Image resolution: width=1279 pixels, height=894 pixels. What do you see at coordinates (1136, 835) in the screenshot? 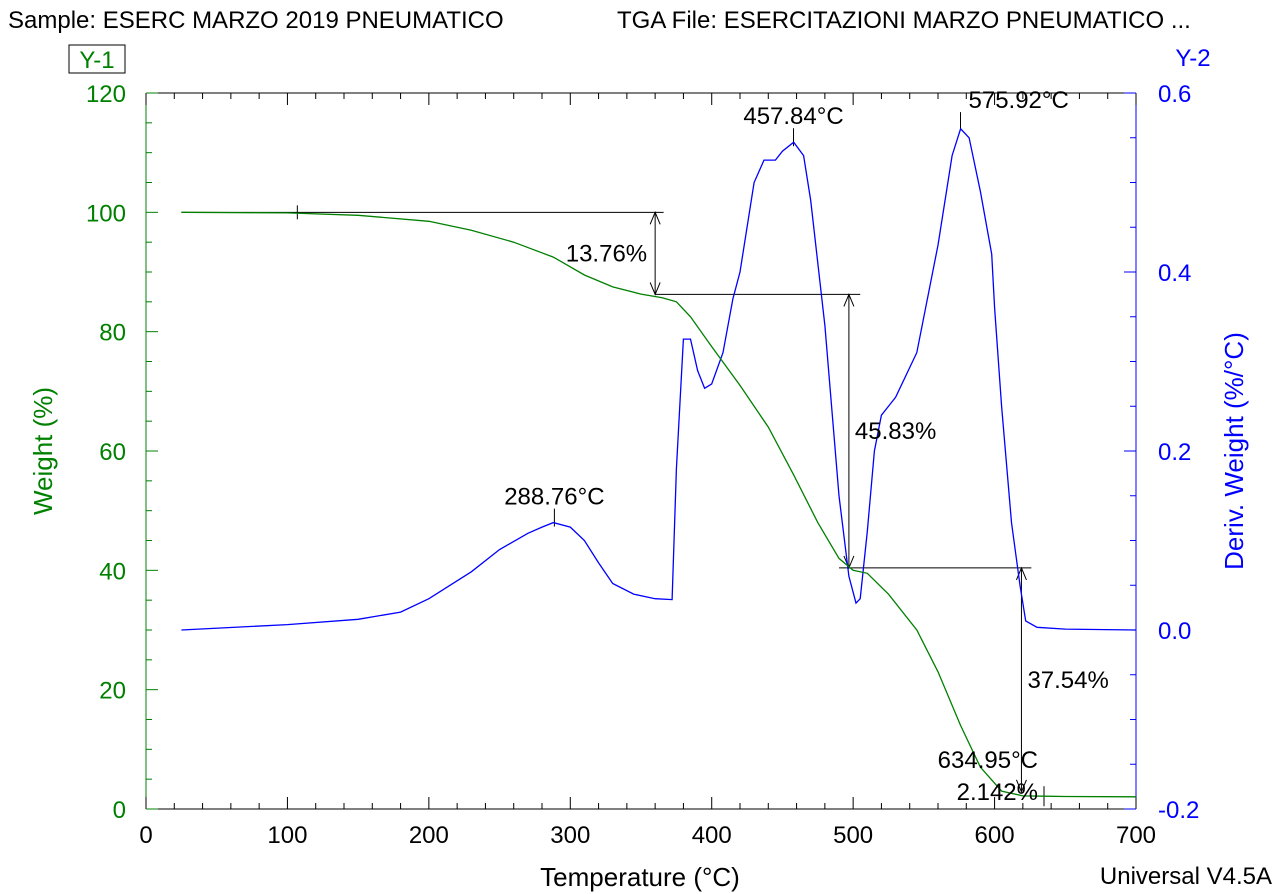
I see `x-tick-label: 700` at bounding box center [1136, 835].